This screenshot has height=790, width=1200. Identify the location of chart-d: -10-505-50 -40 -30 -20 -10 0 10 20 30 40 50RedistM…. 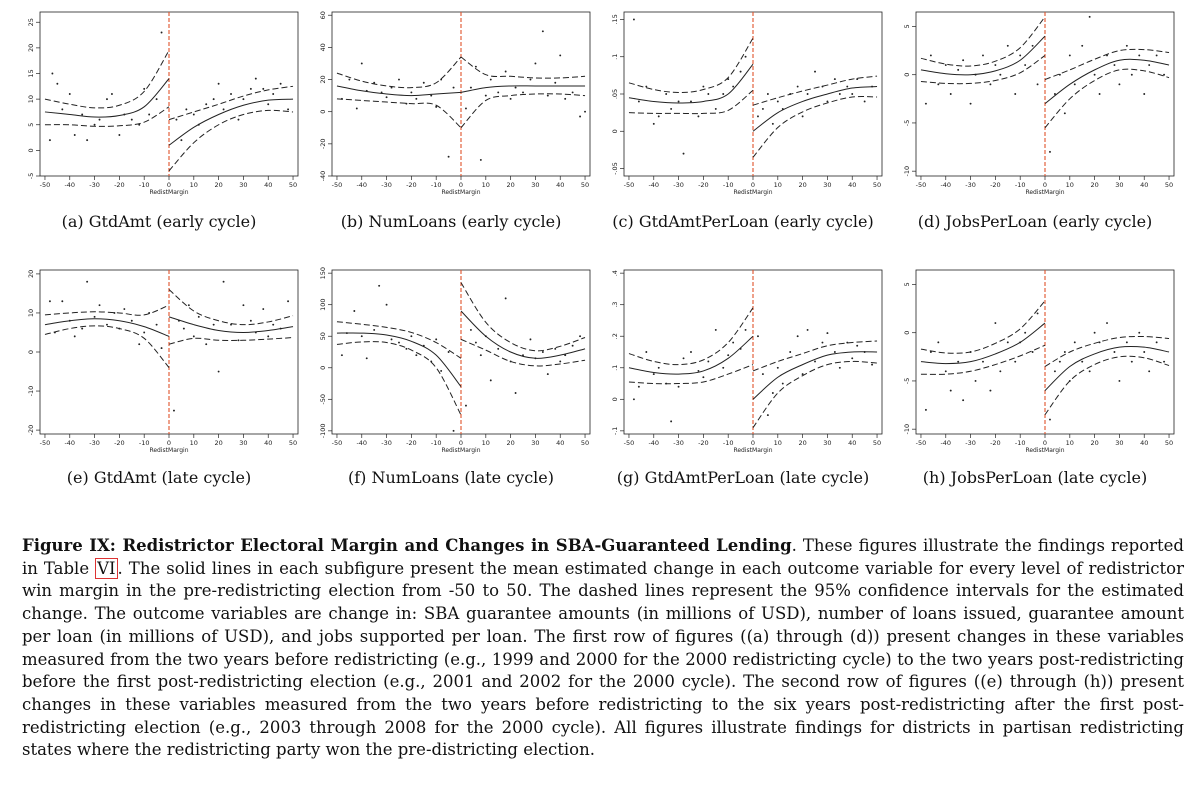
(1039, 103).